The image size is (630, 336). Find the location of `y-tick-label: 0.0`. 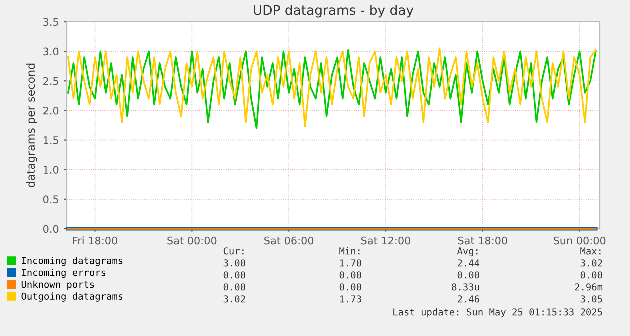

y-tick-label: 0.0 is located at coordinates (51, 229).